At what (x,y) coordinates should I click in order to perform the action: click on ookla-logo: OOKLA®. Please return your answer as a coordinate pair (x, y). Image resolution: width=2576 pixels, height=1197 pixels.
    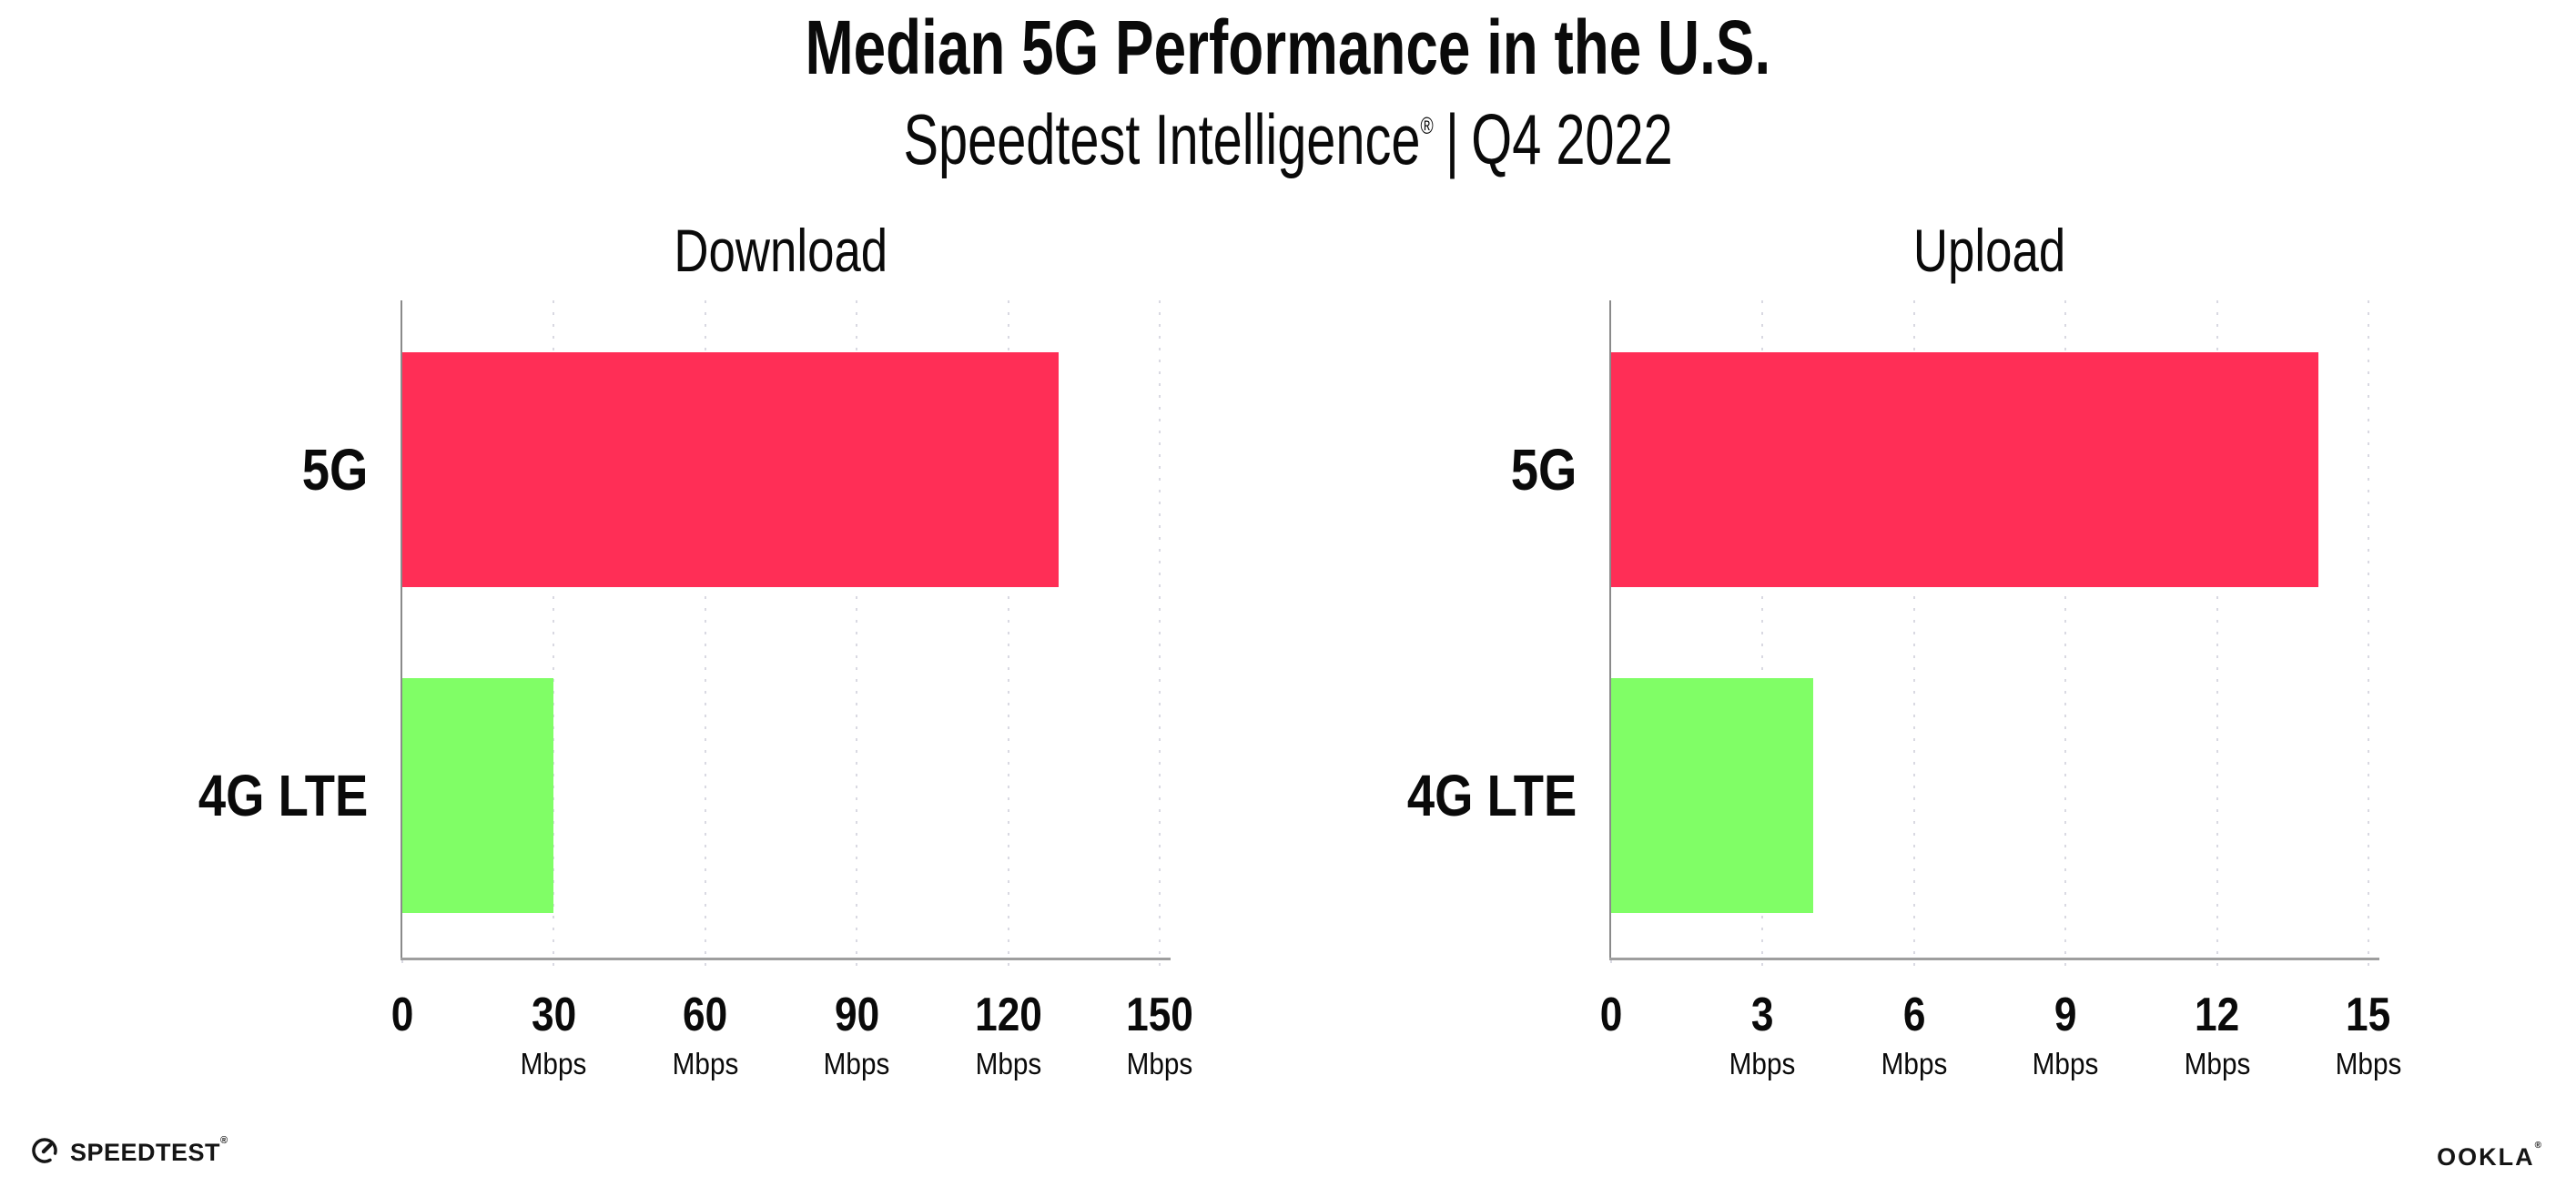
    Looking at the image, I should click on (2490, 1156).